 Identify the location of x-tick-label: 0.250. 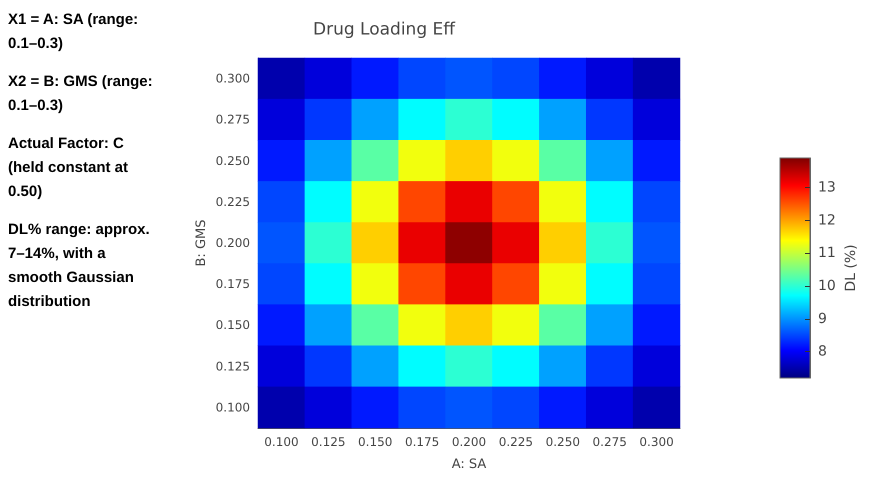
(563, 442).